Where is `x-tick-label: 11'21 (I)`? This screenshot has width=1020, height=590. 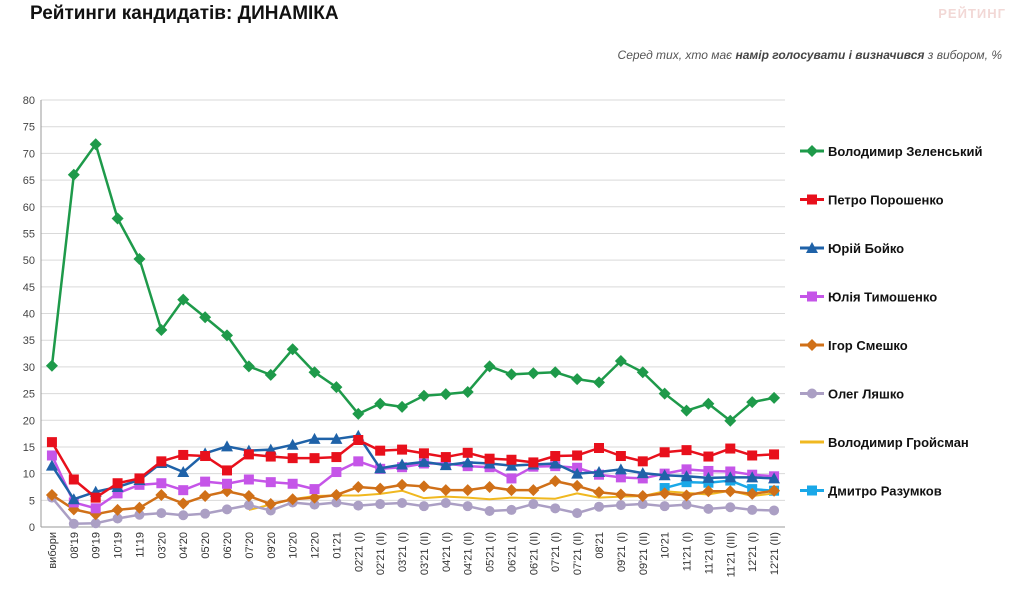
x-tick-label: 11'21 (I) is located at coordinates (688, 551).